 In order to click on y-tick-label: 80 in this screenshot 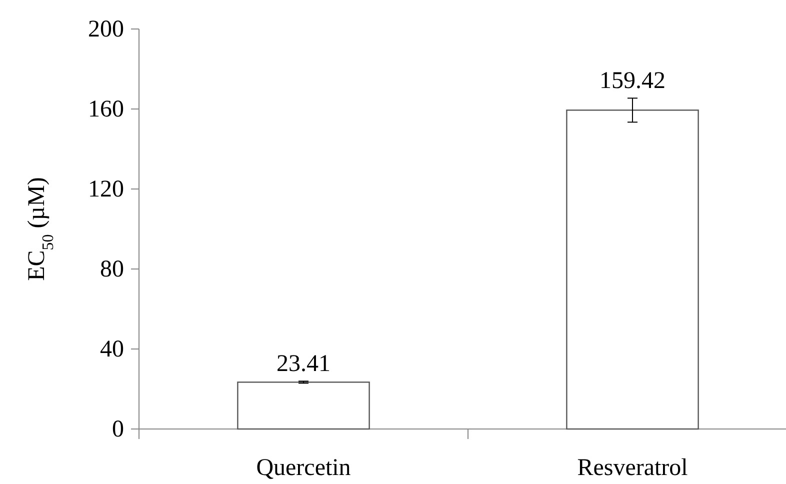, I will do `click(112, 269)`.